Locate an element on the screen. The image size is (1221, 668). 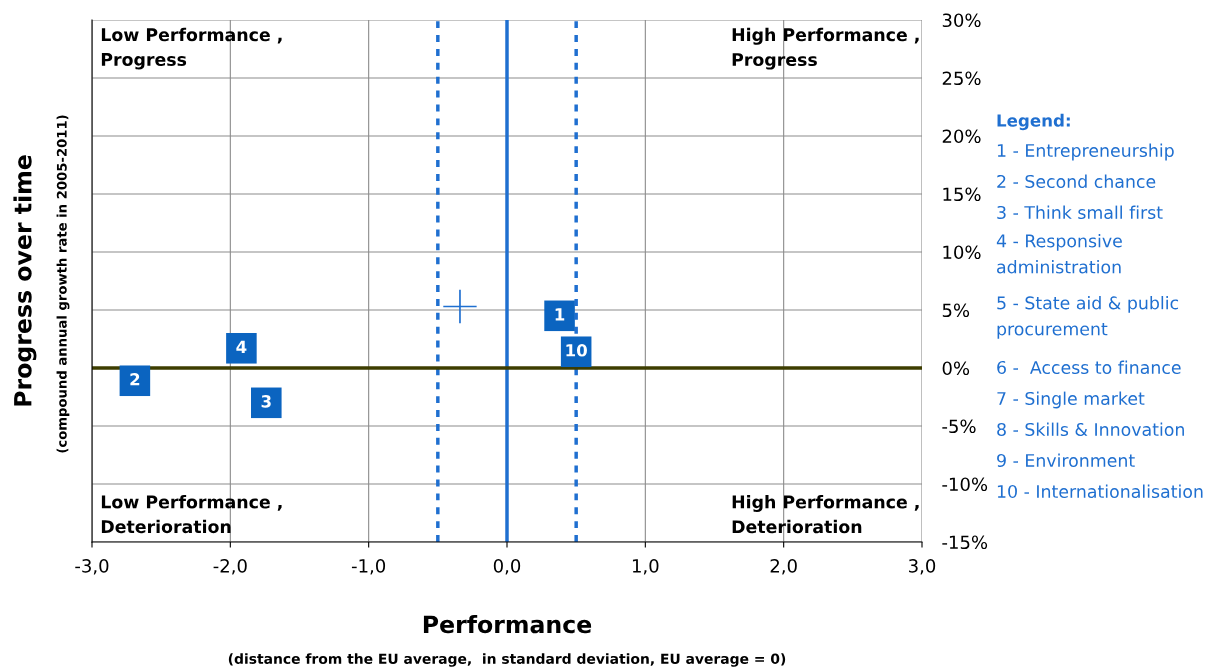
x-axis-title: Performance is located at coordinates (507, 624).